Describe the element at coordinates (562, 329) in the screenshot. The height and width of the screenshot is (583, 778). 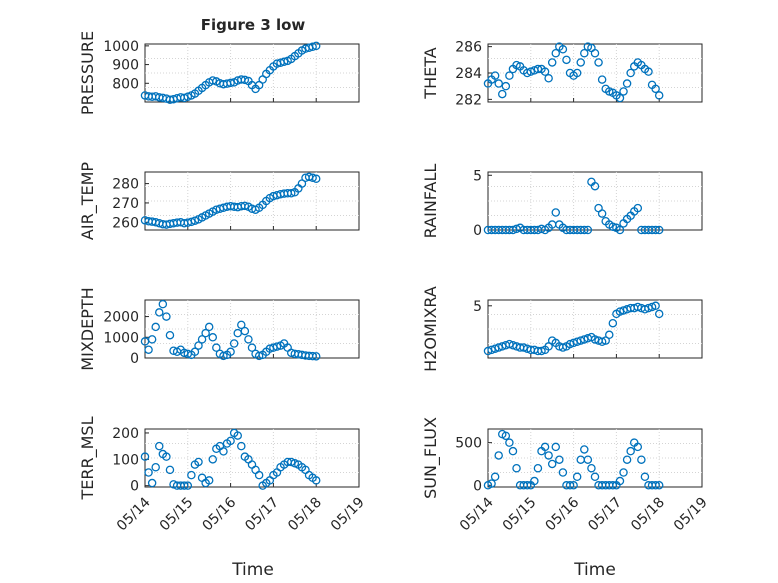
I see `subplot-6: 5 H2OMIXRA` at that location.